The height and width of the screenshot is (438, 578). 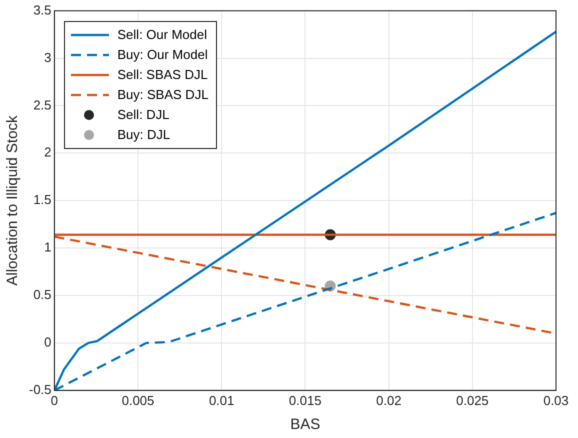 What do you see at coordinates (472, 400) in the screenshot?
I see `x-tick-label: 0.025` at bounding box center [472, 400].